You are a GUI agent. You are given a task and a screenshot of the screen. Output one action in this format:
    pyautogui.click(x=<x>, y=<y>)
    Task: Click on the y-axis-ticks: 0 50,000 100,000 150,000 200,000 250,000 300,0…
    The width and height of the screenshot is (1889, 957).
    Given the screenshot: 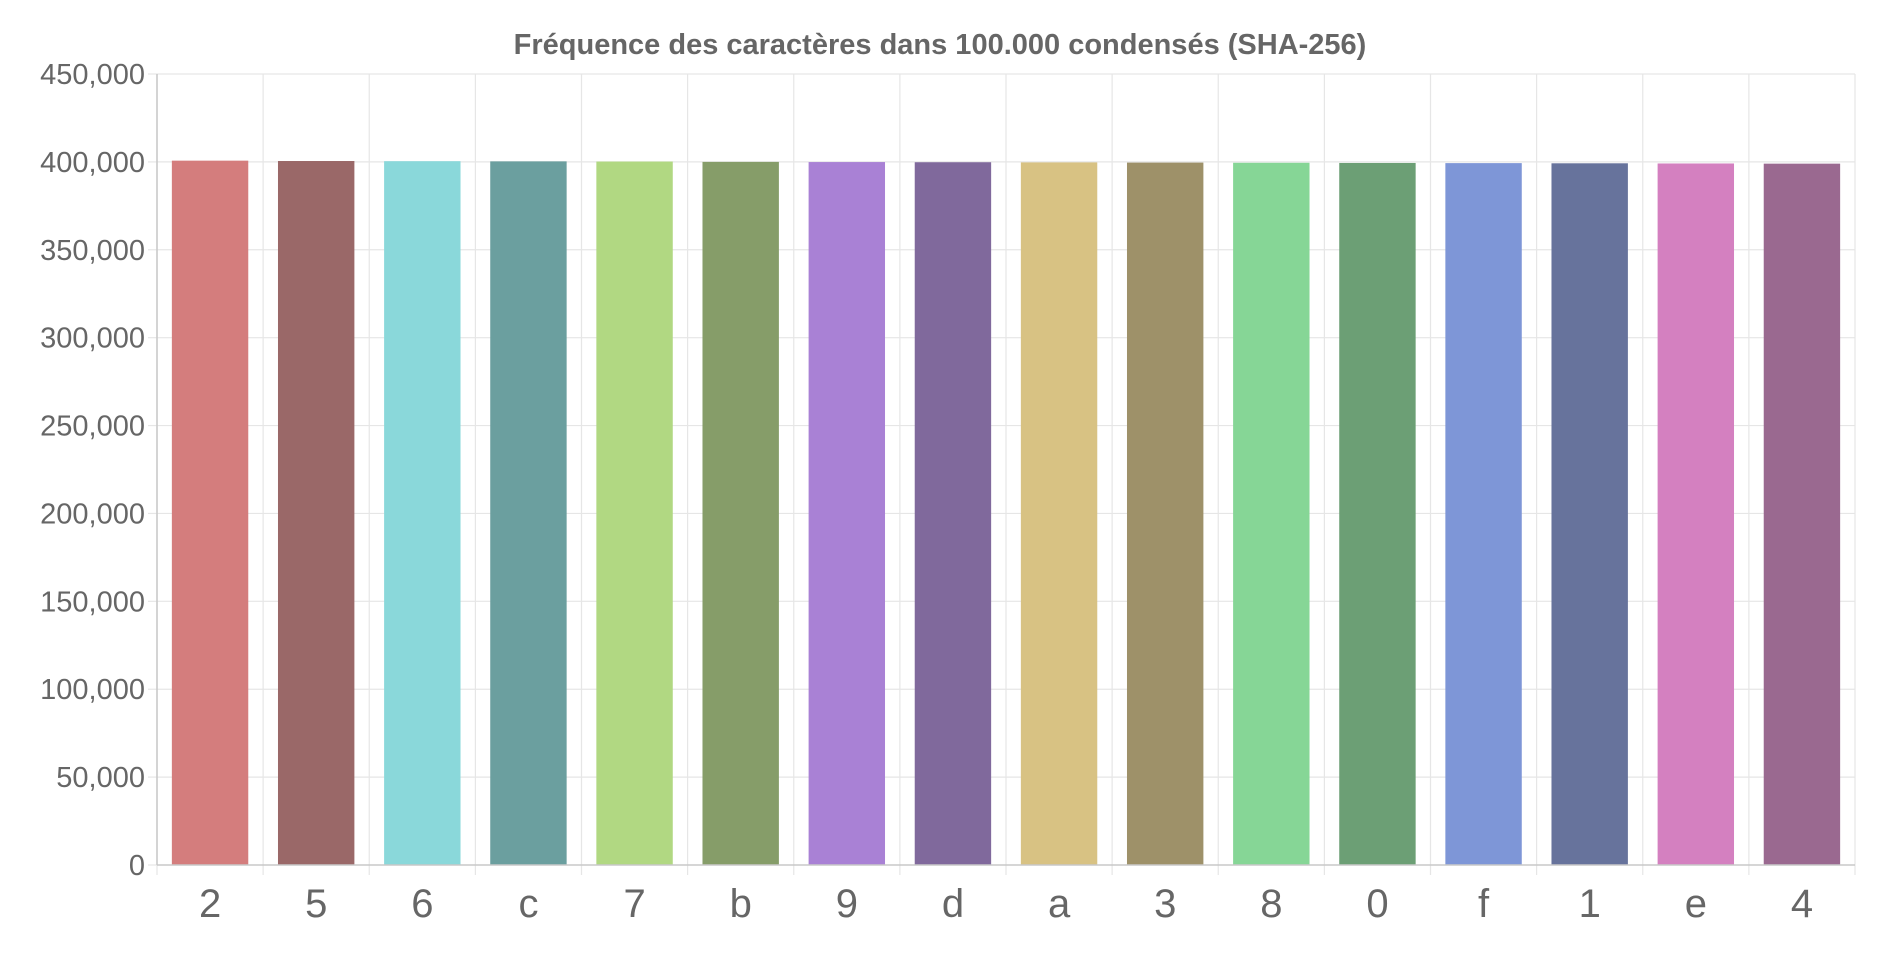 What is the action you would take?
    pyautogui.click(x=92, y=470)
    